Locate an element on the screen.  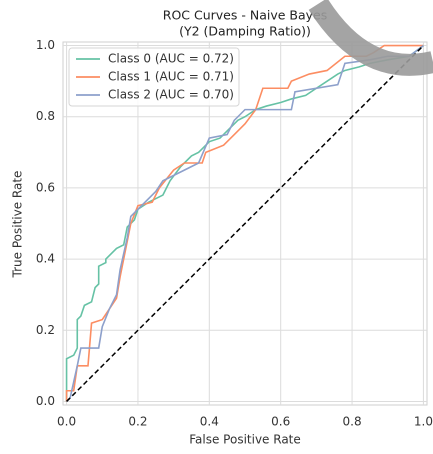
x-tick-label: 1.0 is located at coordinates (423, 422).